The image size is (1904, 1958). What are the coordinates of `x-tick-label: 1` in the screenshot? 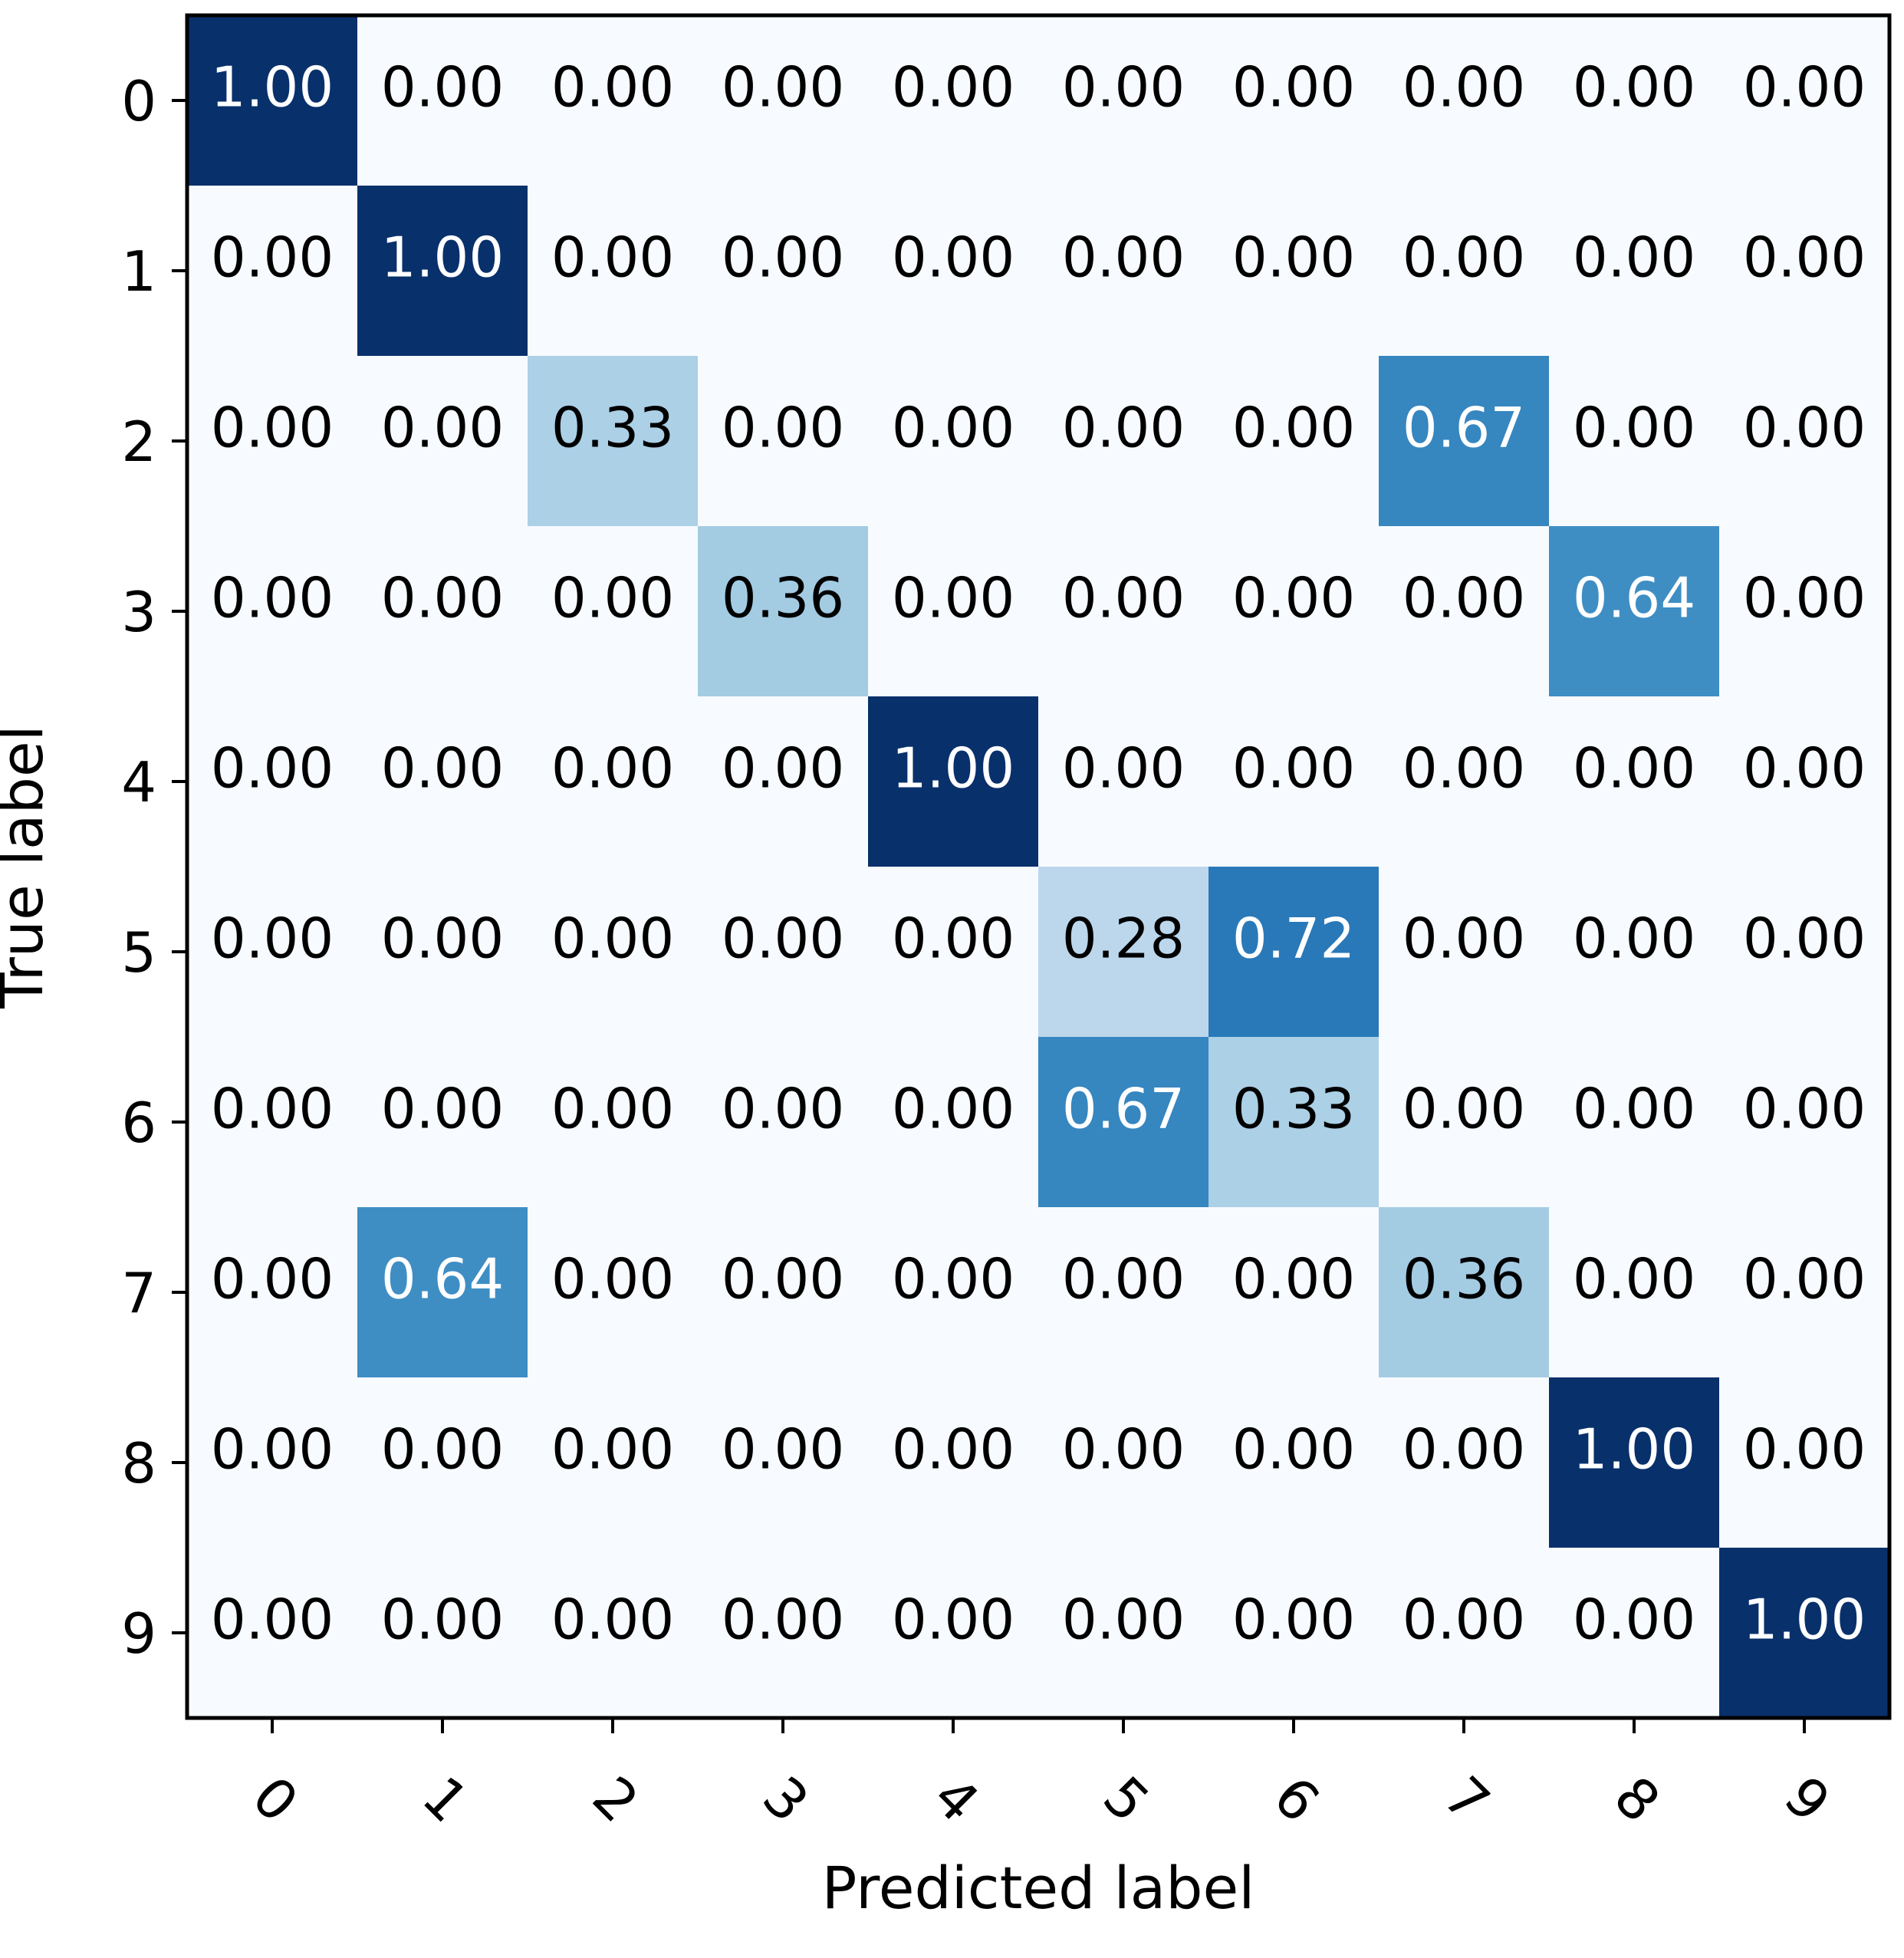 It's located at (445, 1799).